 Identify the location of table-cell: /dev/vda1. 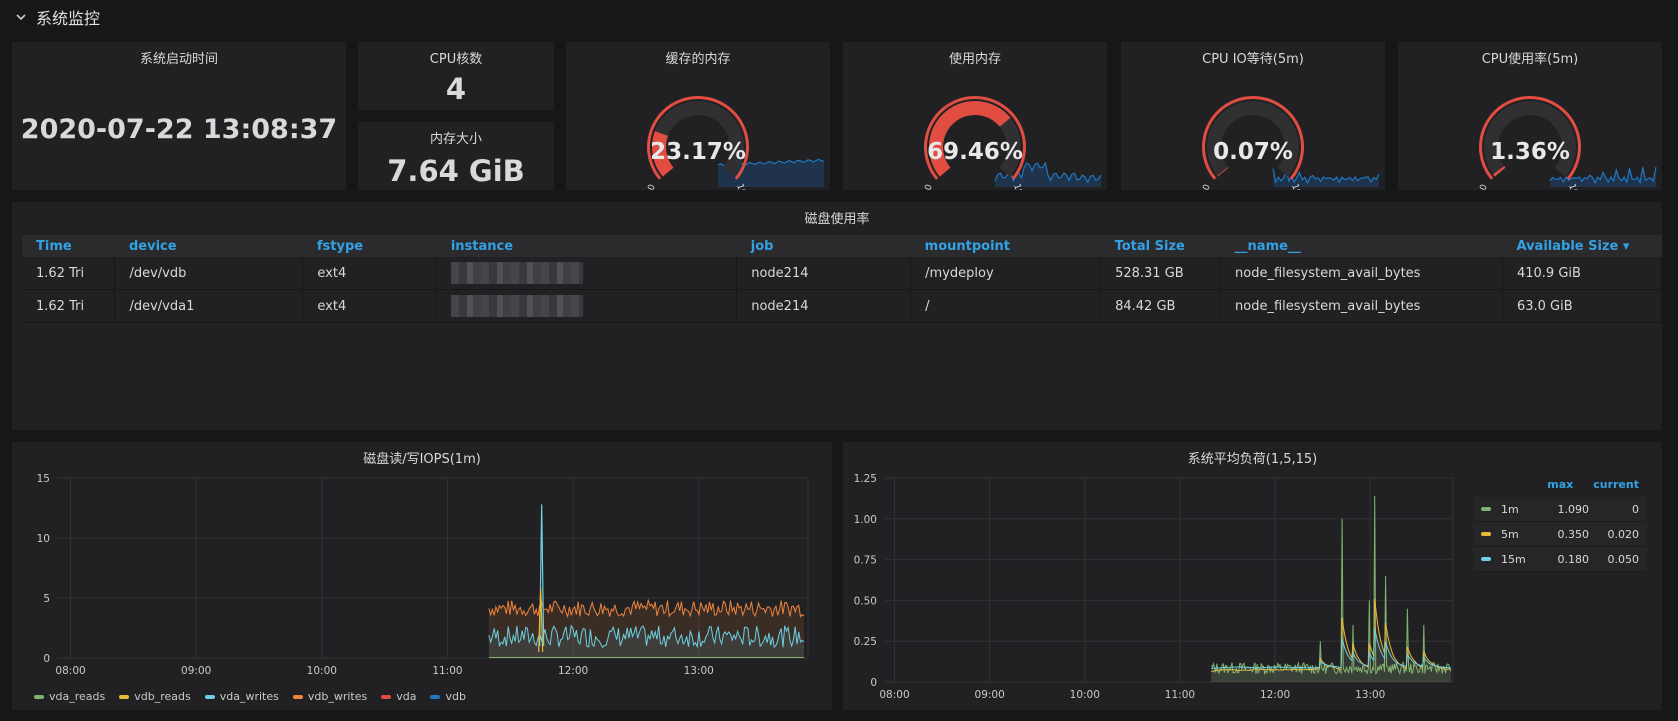
(209, 306).